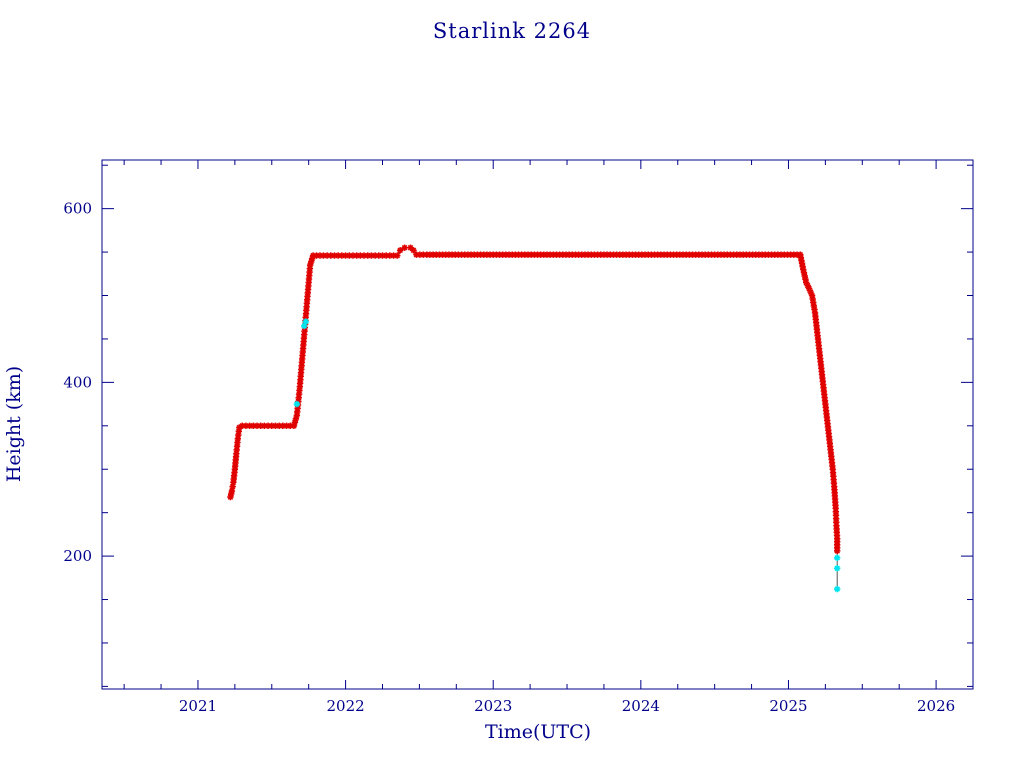 The image size is (1024, 768). Describe the element at coordinates (538, 732) in the screenshot. I see `x-axis-label: Time(UTC)` at that location.